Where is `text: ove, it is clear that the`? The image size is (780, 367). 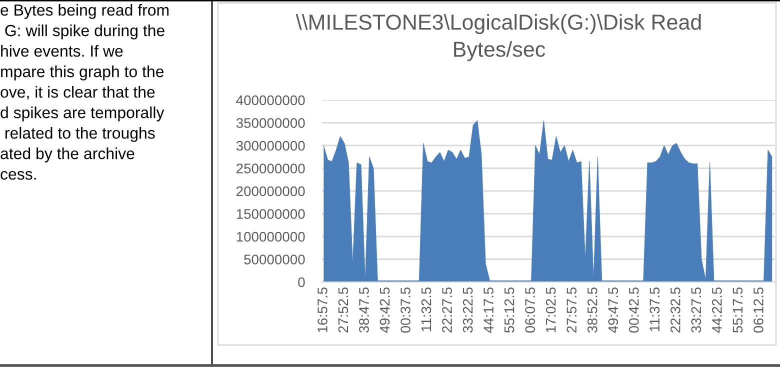 text: ove, it is clear that the is located at coordinates (77, 93).